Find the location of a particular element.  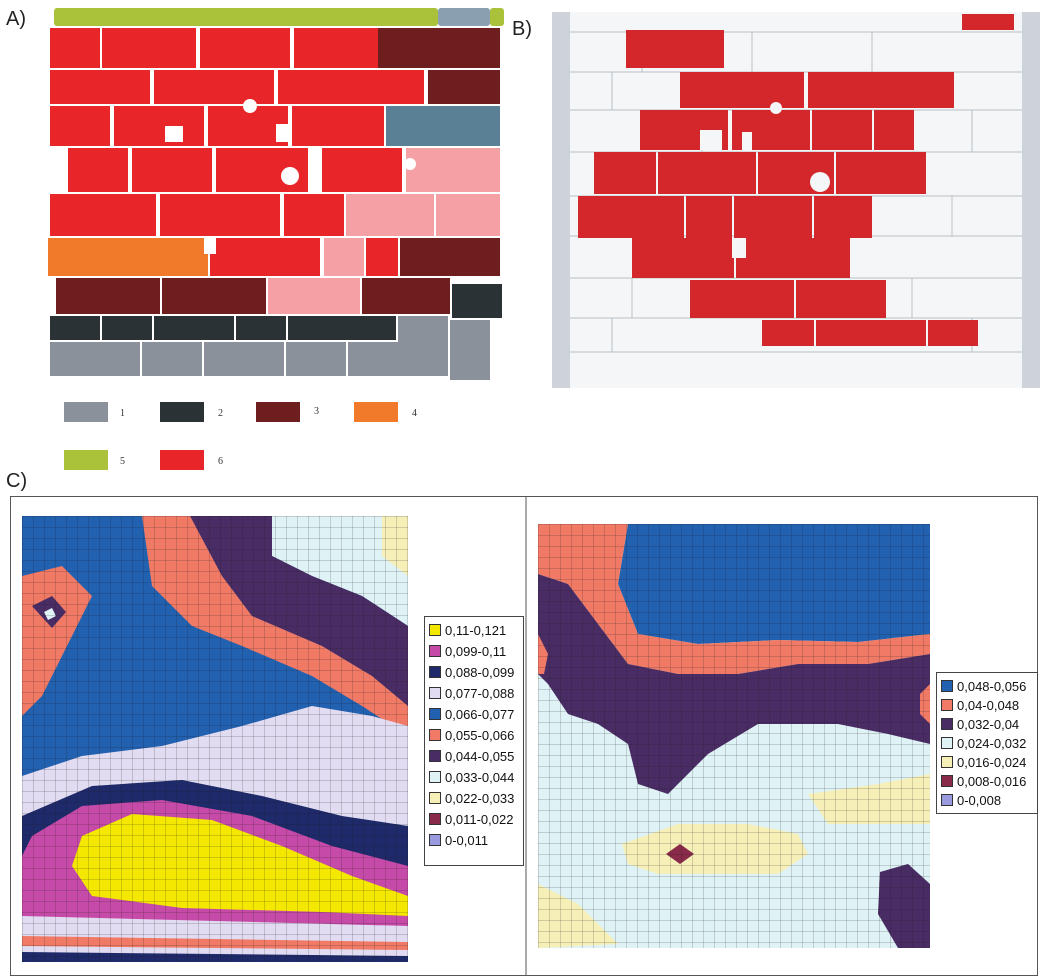

damage-holes is located at coordinates (765, 180).